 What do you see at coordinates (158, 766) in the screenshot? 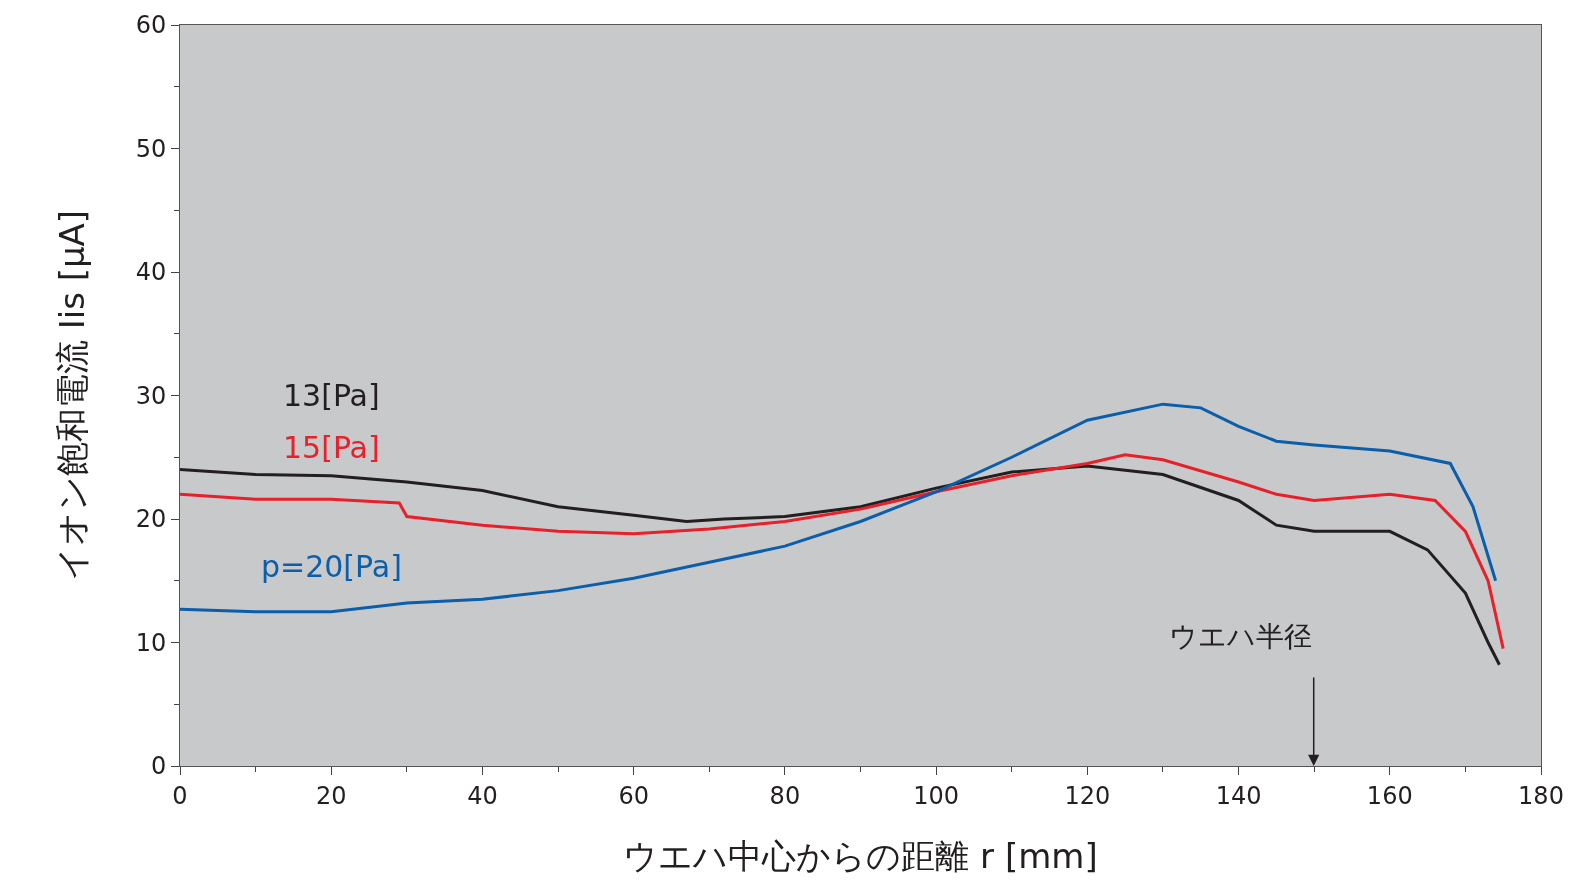
I see `y-tick-label: 0` at bounding box center [158, 766].